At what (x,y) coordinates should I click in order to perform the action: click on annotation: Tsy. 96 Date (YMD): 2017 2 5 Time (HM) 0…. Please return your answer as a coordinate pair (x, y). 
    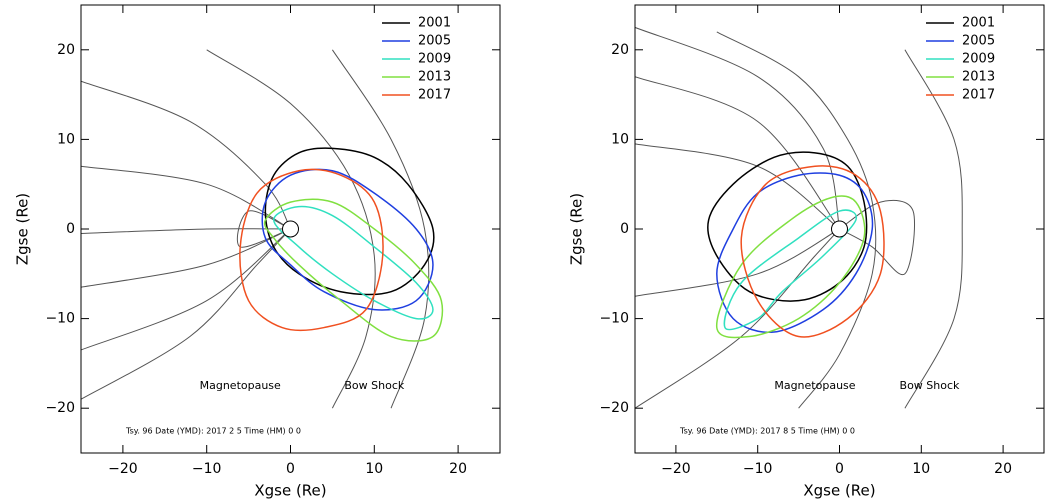
    Looking at the image, I should click on (213, 431).